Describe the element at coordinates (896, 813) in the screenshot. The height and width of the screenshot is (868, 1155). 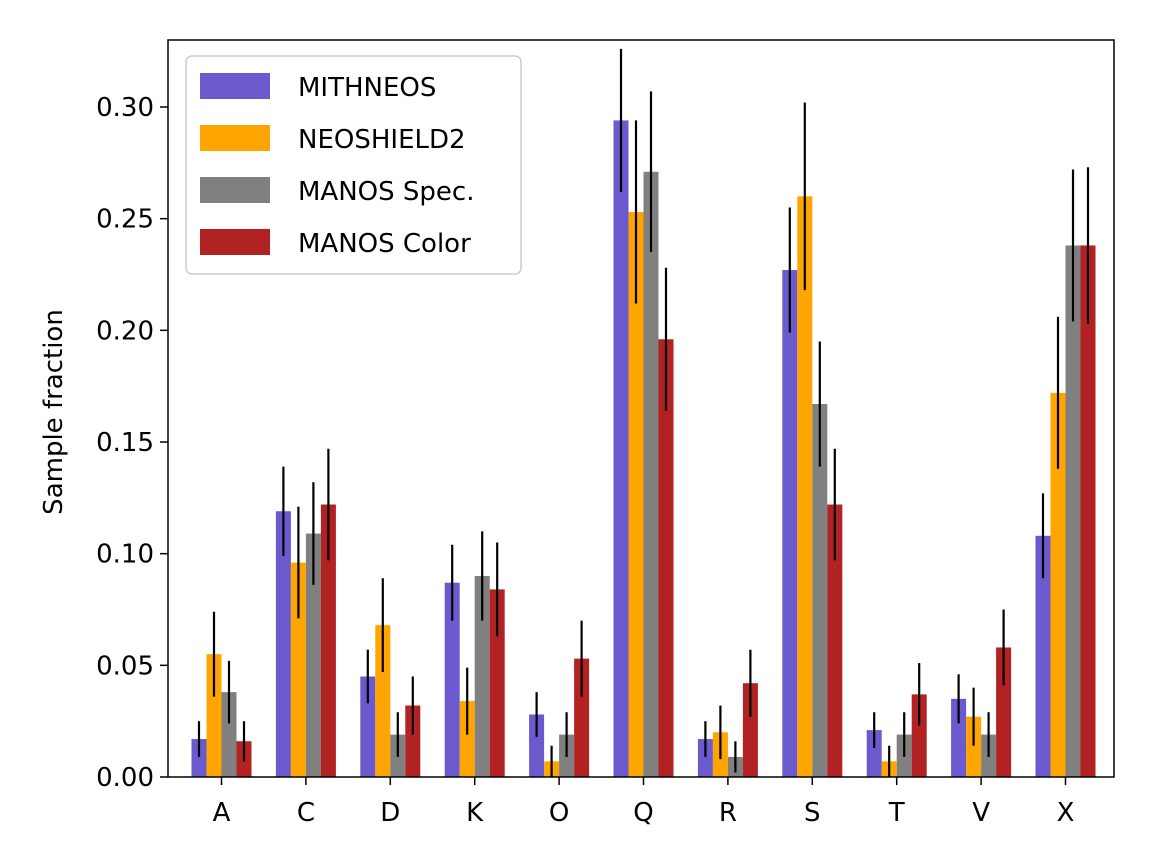
I see `x-tick-label: T` at that location.